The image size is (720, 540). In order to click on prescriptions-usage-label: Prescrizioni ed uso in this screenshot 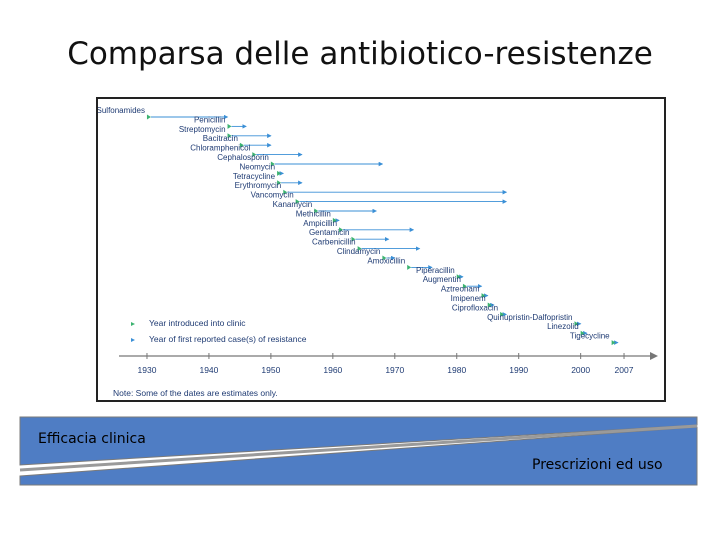, I will do `click(597, 465)`.